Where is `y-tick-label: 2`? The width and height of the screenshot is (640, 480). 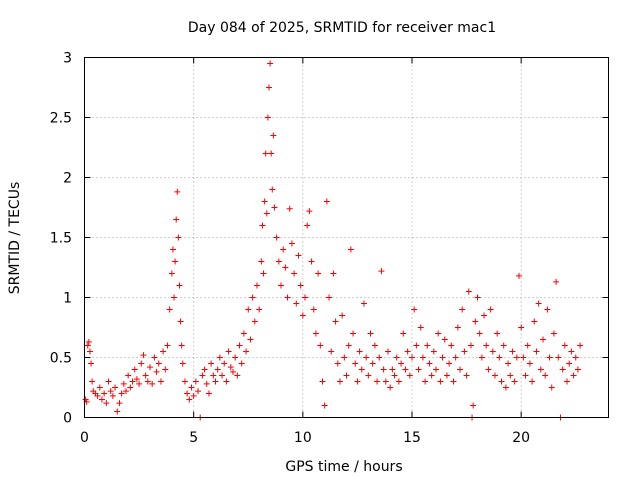 y-tick-label: 2 is located at coordinates (67, 179).